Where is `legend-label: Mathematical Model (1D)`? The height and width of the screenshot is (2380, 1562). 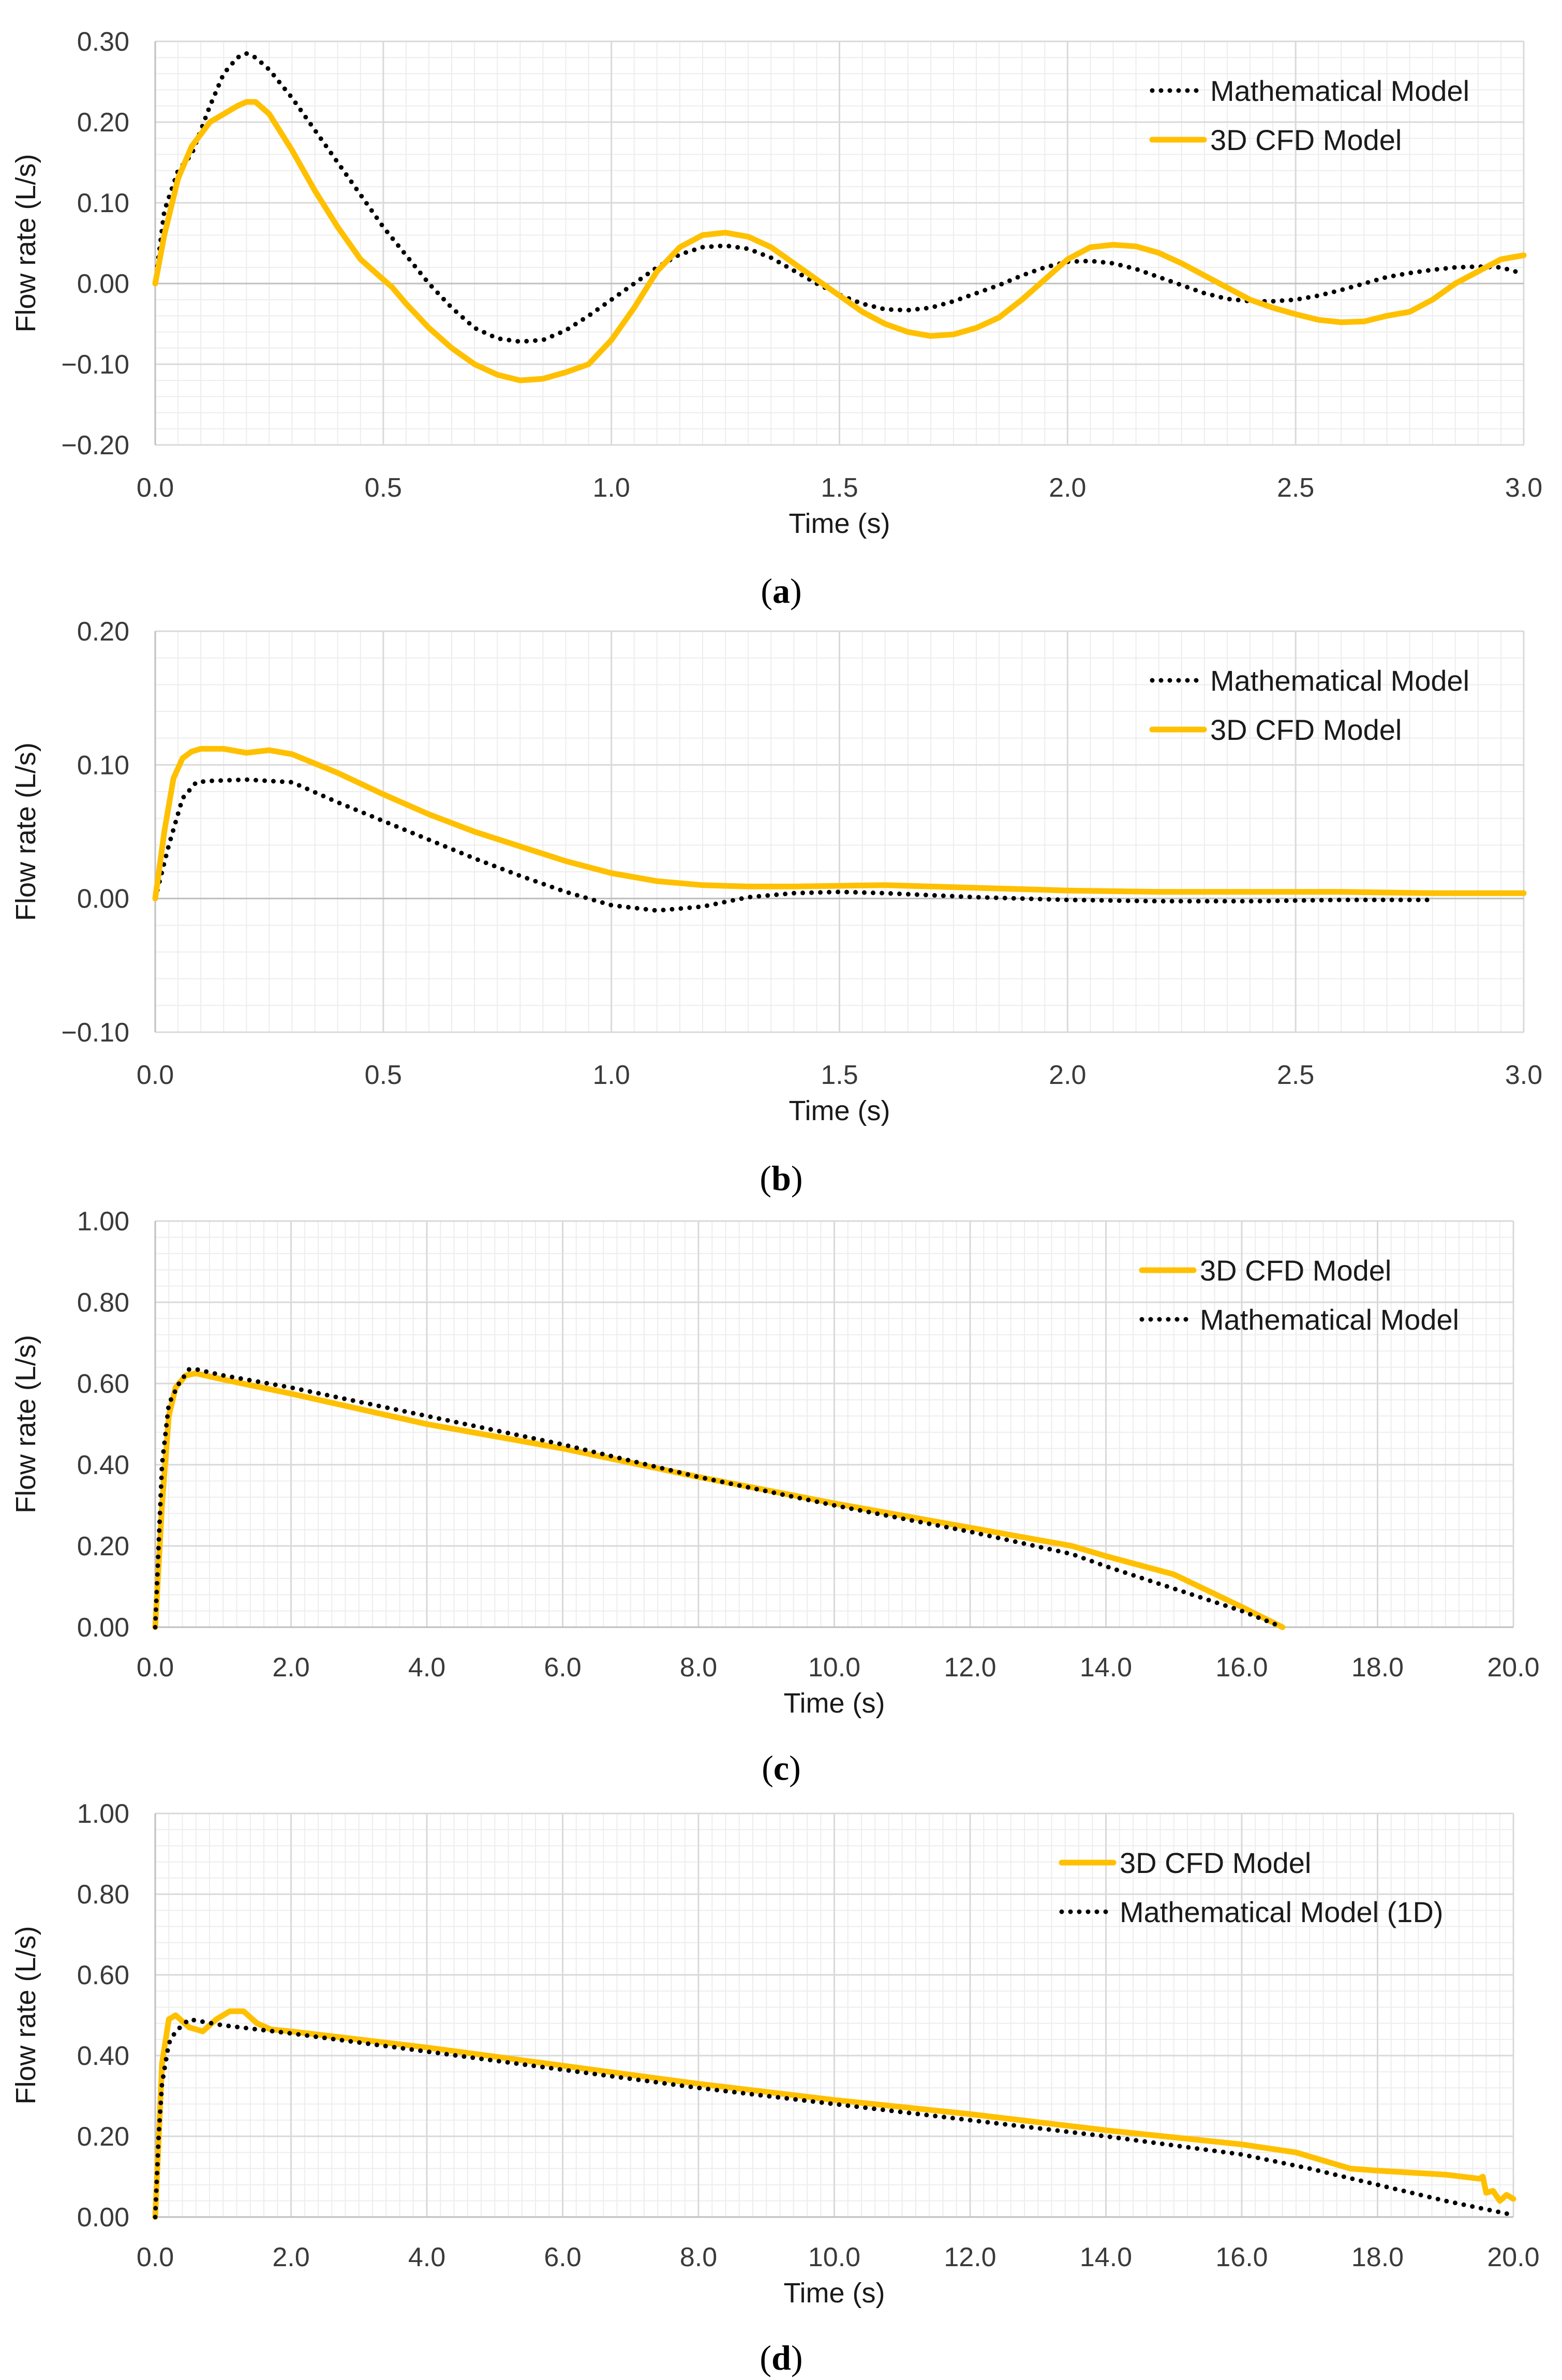 legend-label: Mathematical Model (1D) is located at coordinates (1282, 1912).